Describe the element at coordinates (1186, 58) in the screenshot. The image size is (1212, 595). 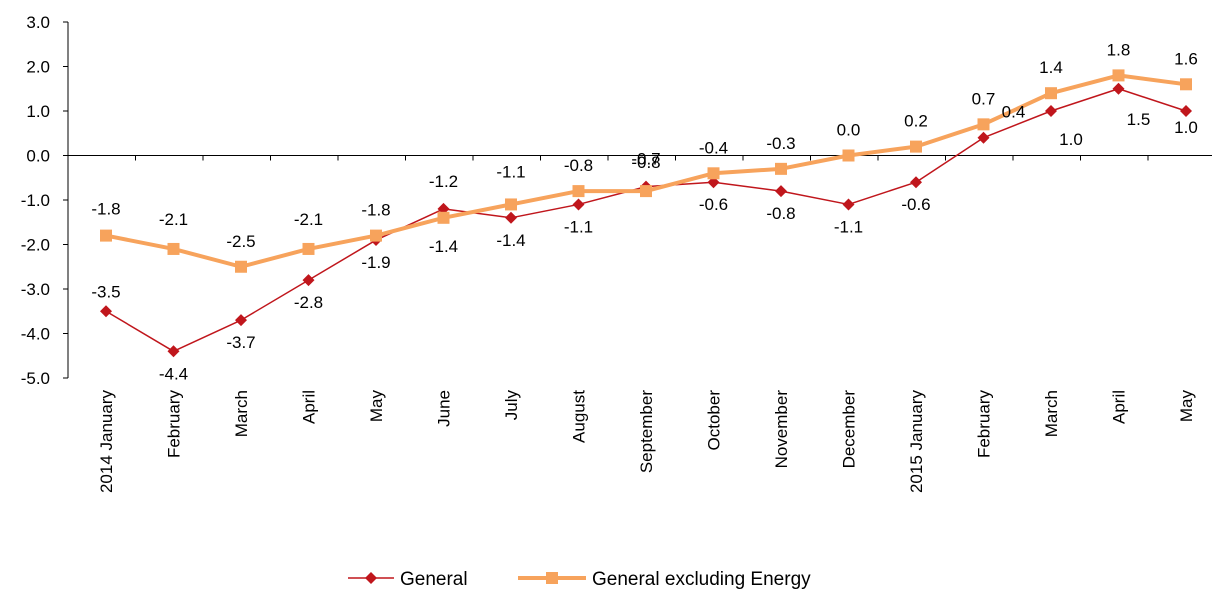
I see `general-excl-energy-data-label: 1.6` at that location.